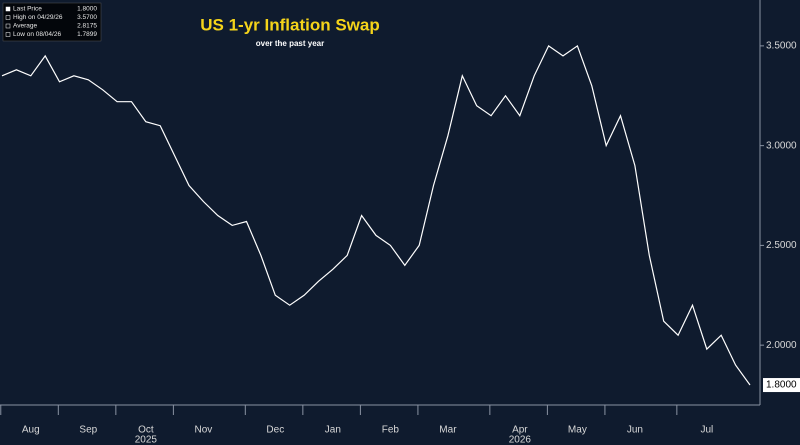  What do you see at coordinates (87, 26) in the screenshot?
I see `legend-value: 2.8175` at bounding box center [87, 26].